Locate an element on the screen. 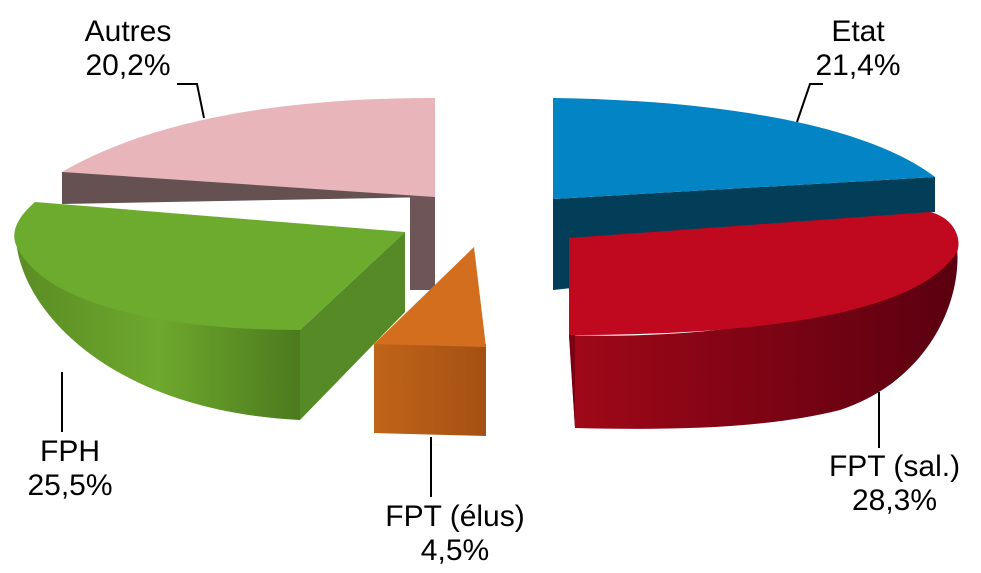 This screenshot has width=981, height=573. label-fpt-sal-name: FPT (sal.) is located at coordinates (894, 466).